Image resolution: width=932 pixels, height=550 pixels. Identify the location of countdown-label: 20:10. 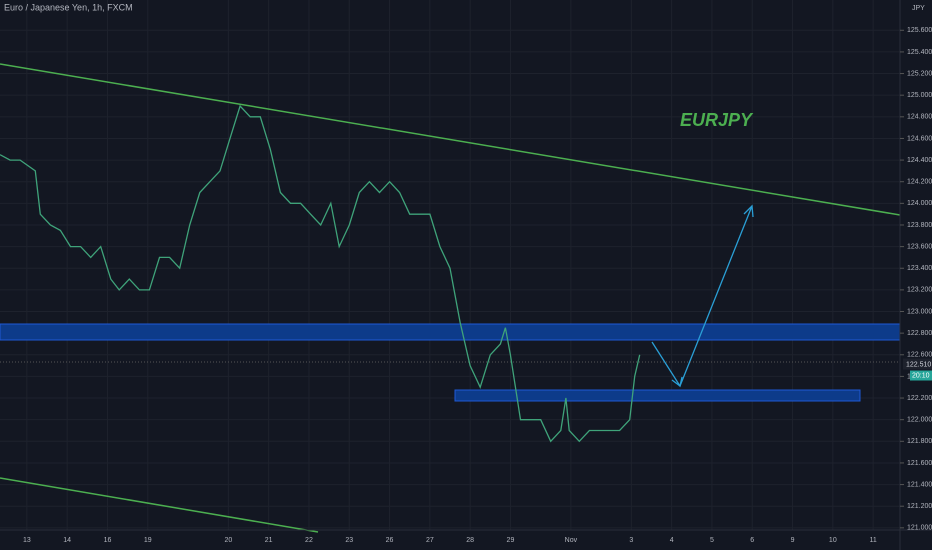
(921, 375).